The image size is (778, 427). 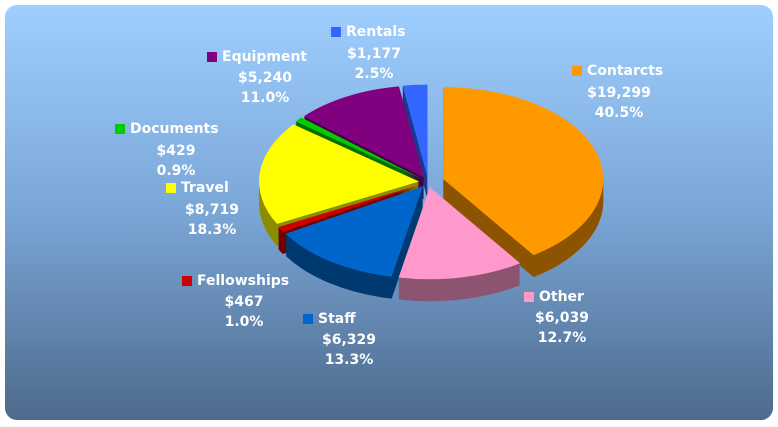 What do you see at coordinates (212, 230) in the screenshot?
I see `percent-label: 18.3%` at bounding box center [212, 230].